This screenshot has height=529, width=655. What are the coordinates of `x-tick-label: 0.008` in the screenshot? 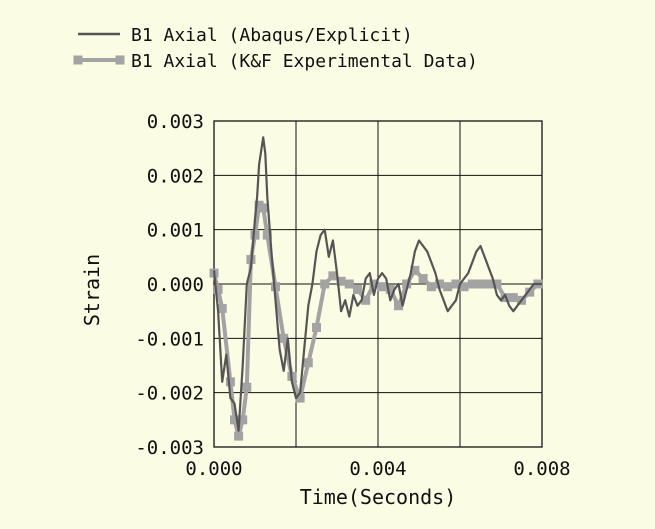 It's located at (541, 469).